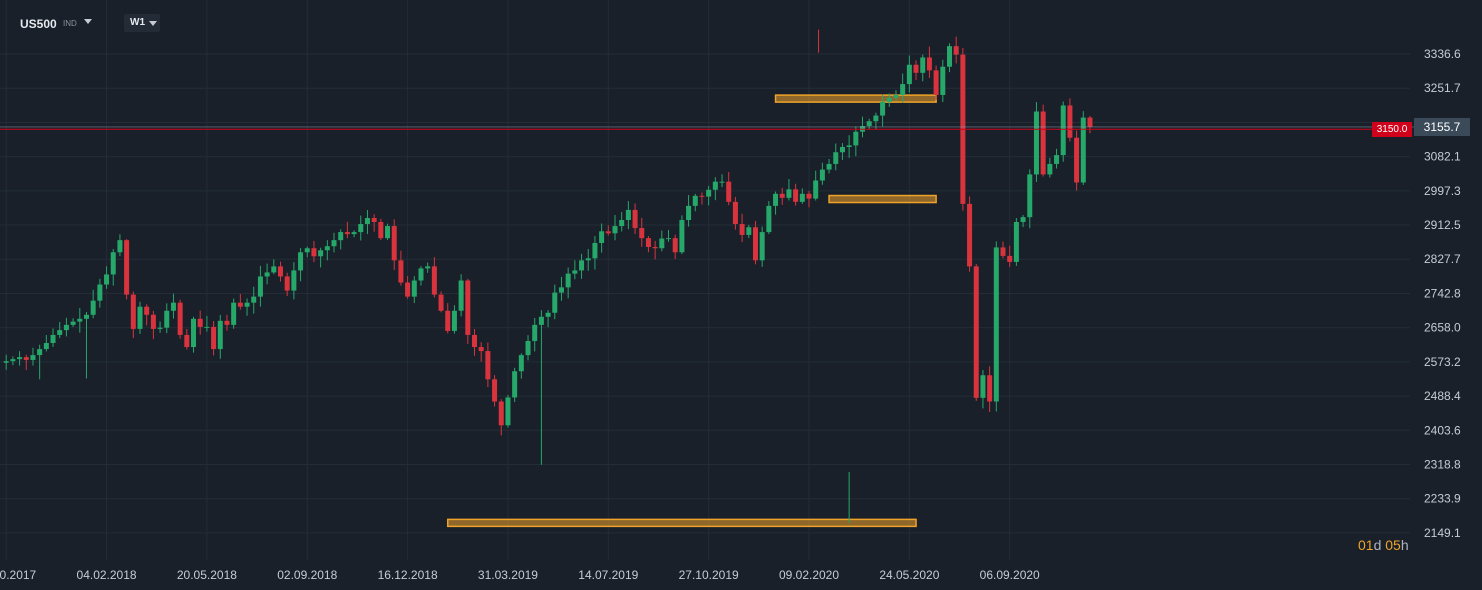 The image size is (1482, 590). I want to click on y-tick-label: 2403.6, so click(1442, 430).